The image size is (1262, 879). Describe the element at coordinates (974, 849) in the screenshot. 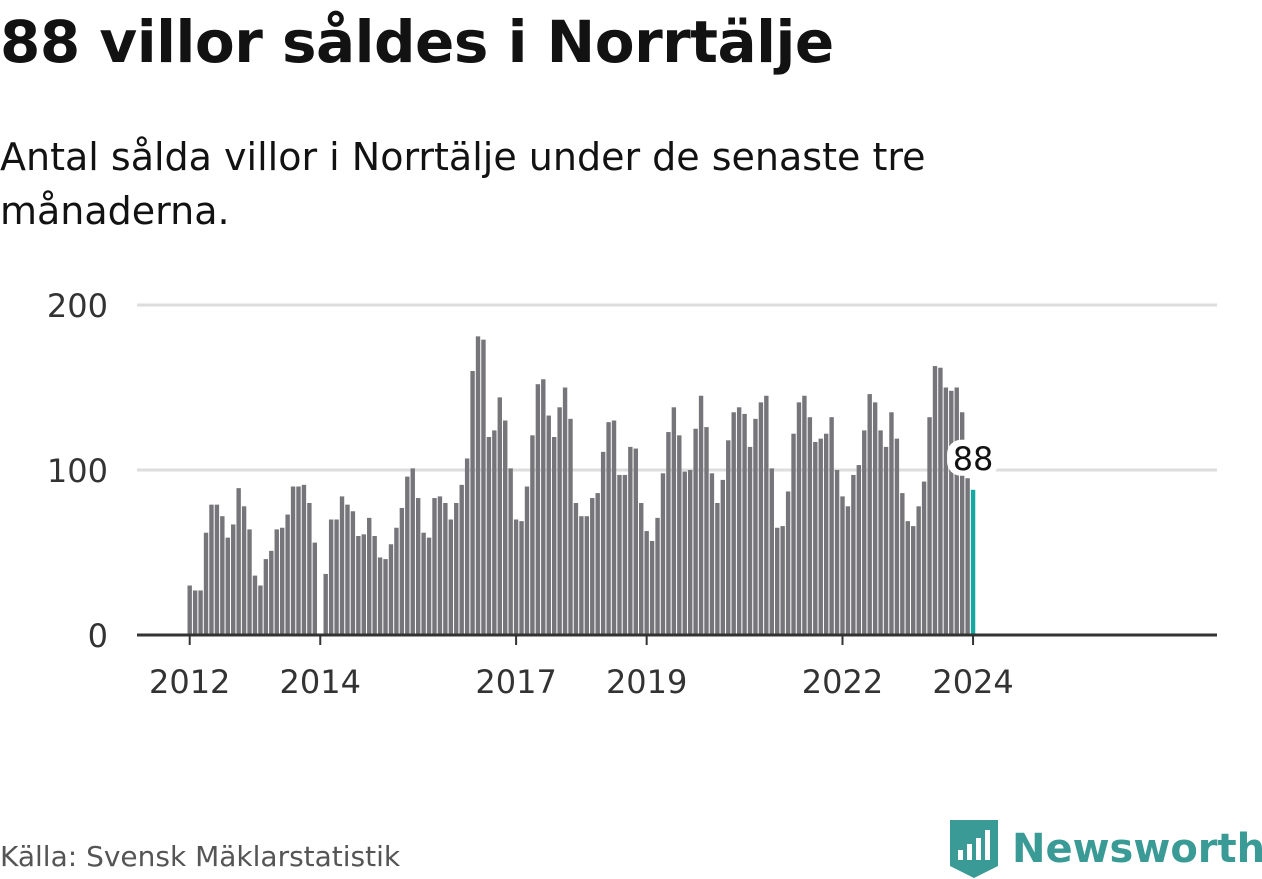

I see `newsworthy-logo-icon` at that location.